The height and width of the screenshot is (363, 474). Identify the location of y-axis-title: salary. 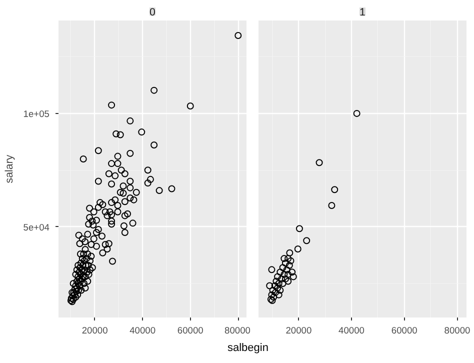
(9, 169).